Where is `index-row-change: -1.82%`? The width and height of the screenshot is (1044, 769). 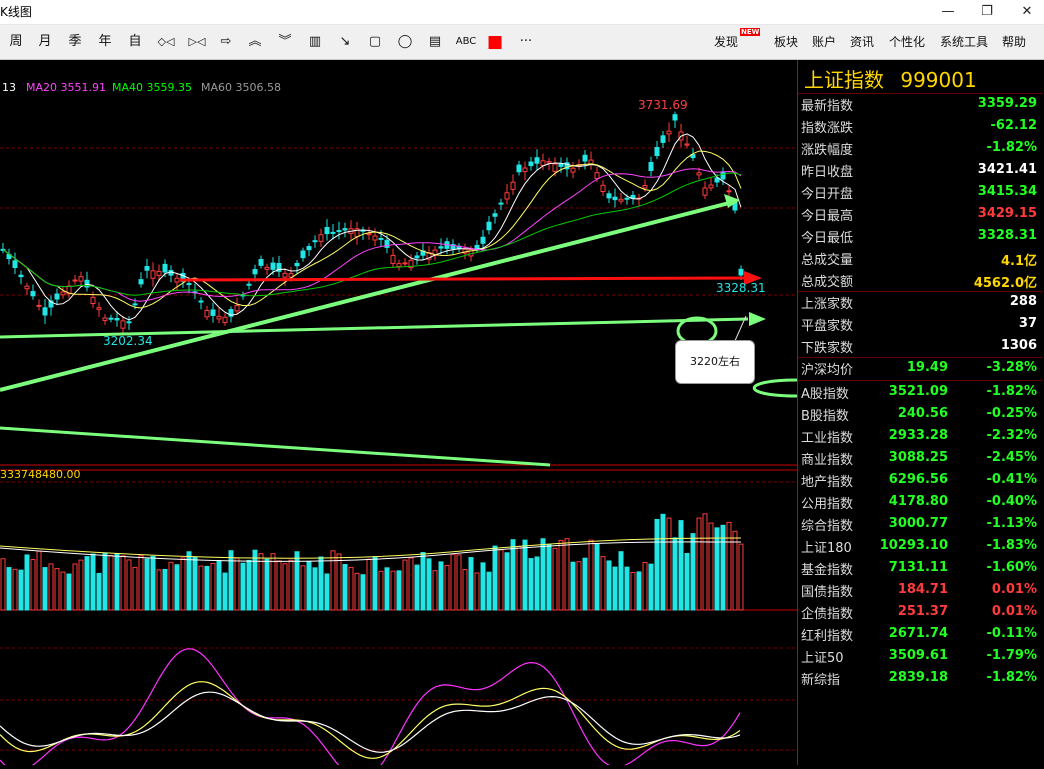 index-row-change: -1.82% is located at coordinates (1012, 391).